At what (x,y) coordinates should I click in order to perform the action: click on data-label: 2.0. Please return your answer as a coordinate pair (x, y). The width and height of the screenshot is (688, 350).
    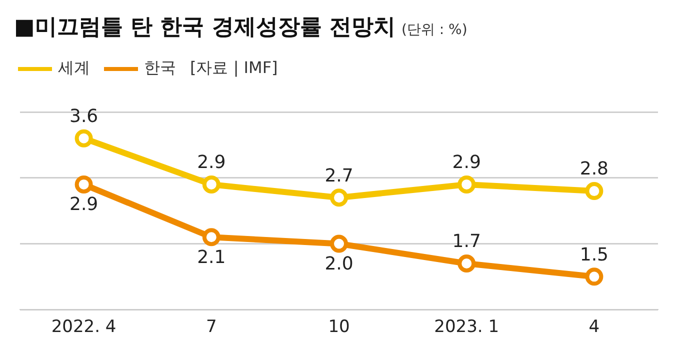
    Looking at the image, I should click on (339, 263).